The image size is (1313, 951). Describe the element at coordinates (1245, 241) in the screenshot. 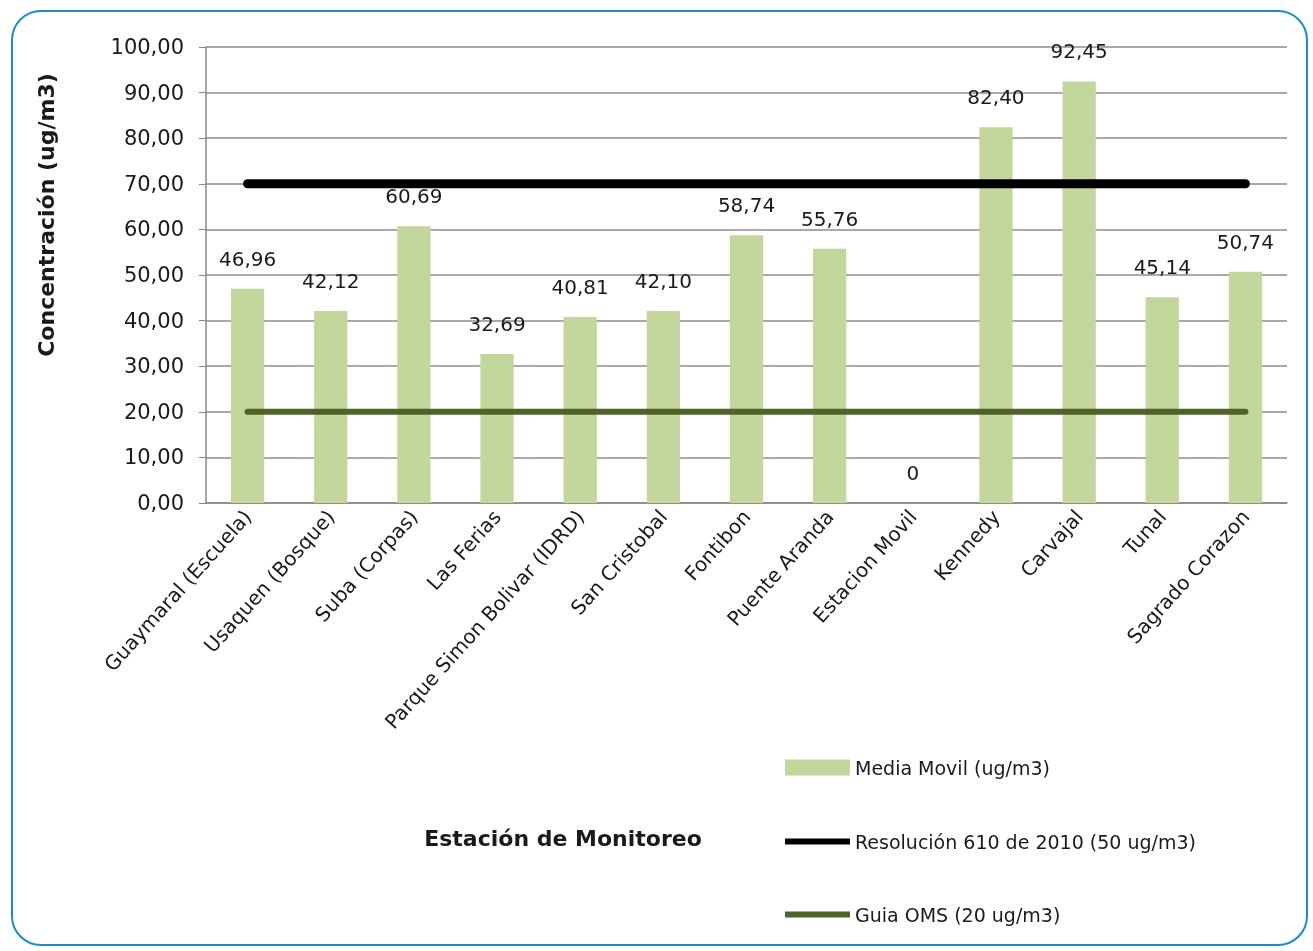

I see `data-label: 50,74` at that location.